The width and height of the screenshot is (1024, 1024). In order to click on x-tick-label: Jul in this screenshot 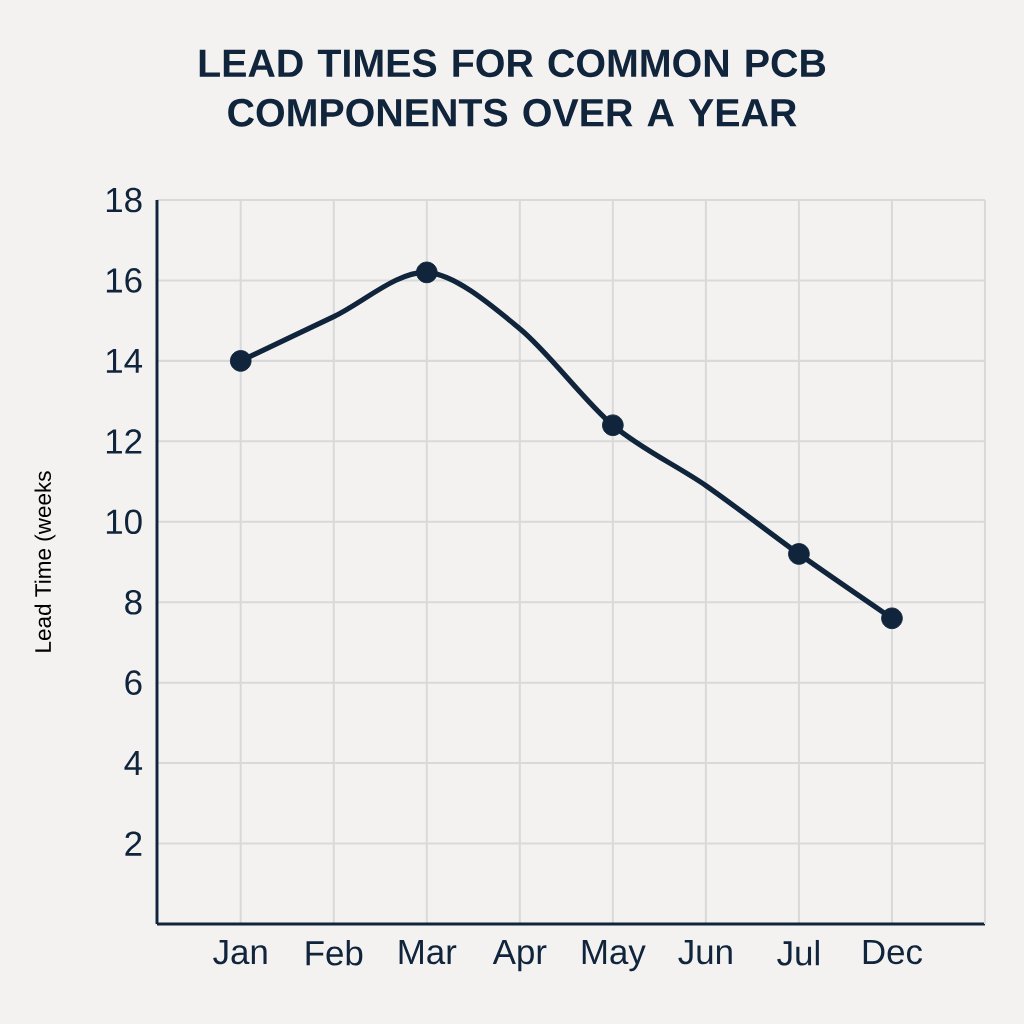, I will do `click(798, 952)`.